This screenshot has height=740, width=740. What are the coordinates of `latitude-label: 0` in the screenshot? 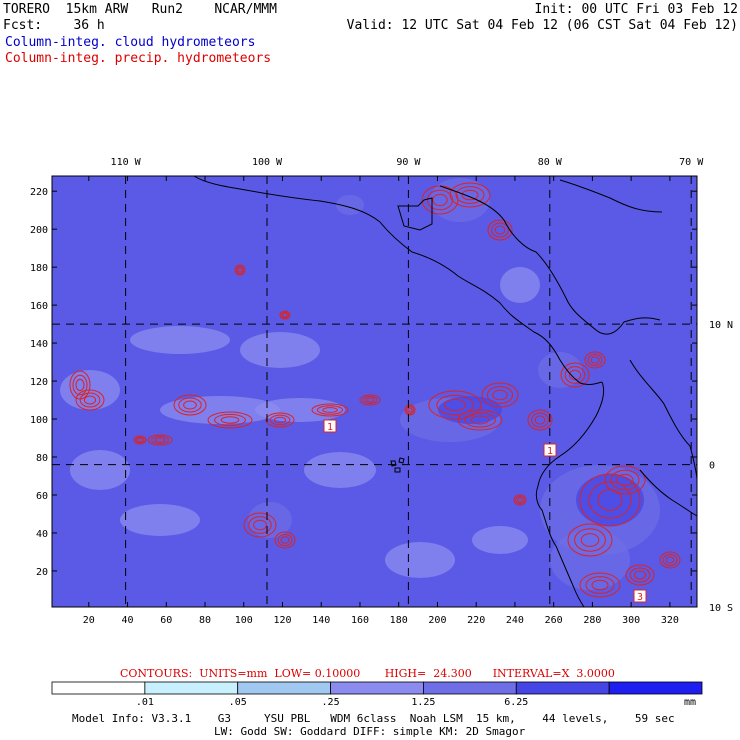 It's located at (712, 466).